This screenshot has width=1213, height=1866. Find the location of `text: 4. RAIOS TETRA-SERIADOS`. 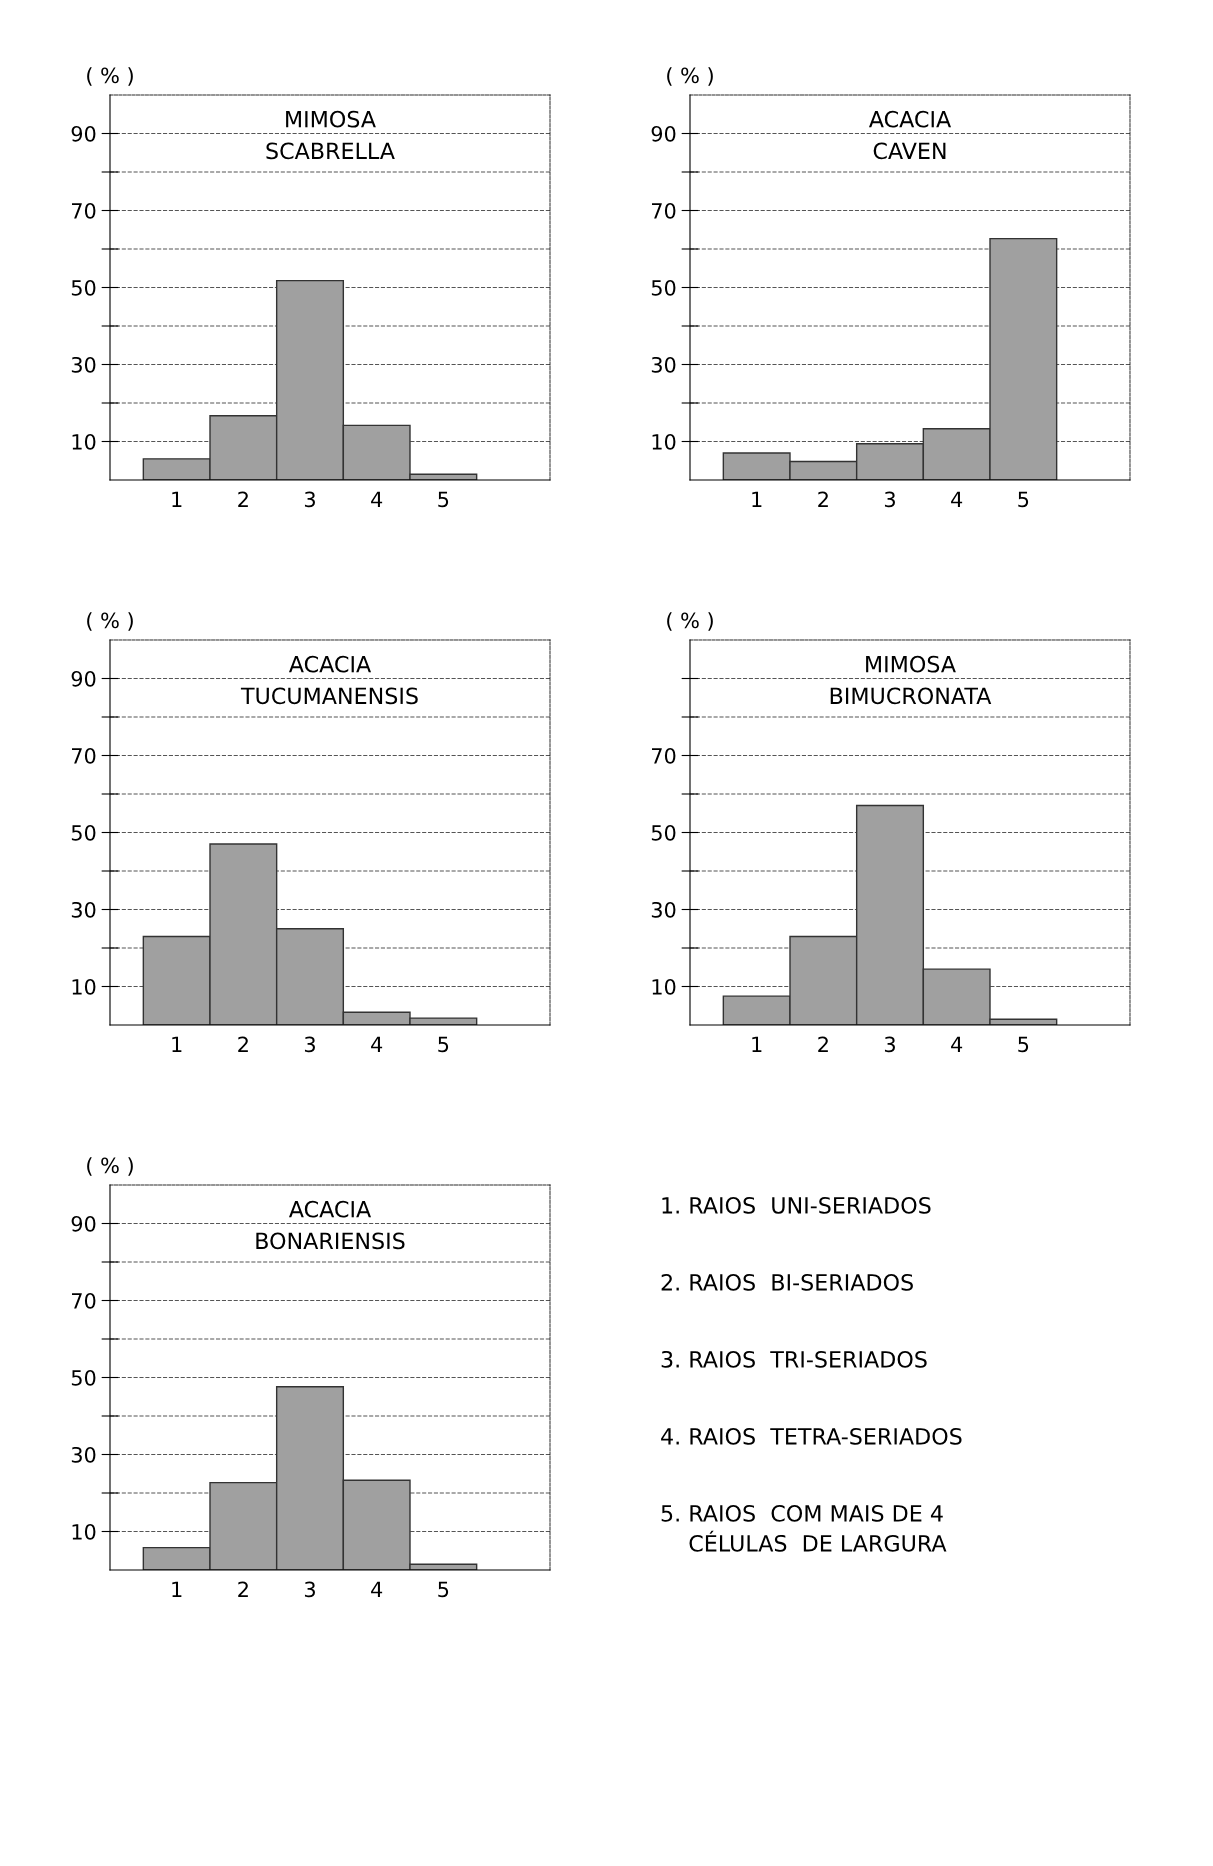

text: 4. RAIOS TETRA-SERIADOS is located at coordinates (811, 1436).